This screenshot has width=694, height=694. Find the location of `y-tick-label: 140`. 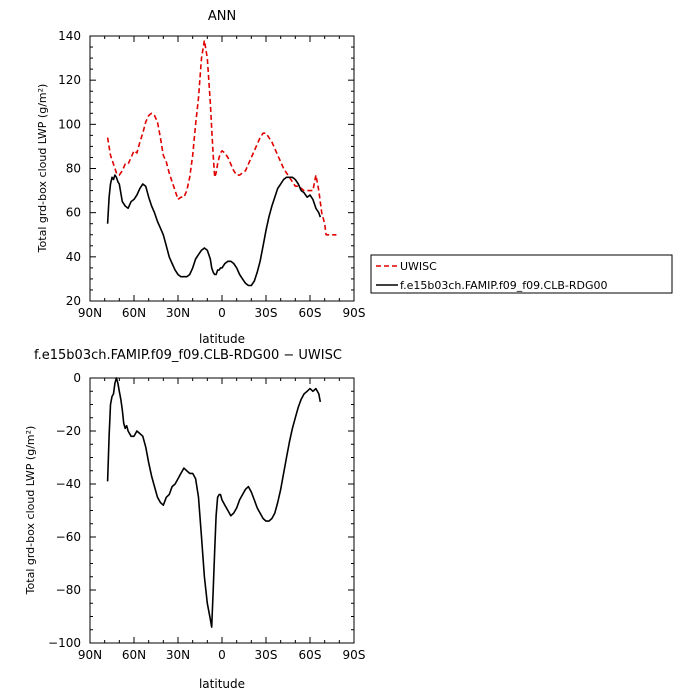

y-tick-label: 140 is located at coordinates (69, 36).